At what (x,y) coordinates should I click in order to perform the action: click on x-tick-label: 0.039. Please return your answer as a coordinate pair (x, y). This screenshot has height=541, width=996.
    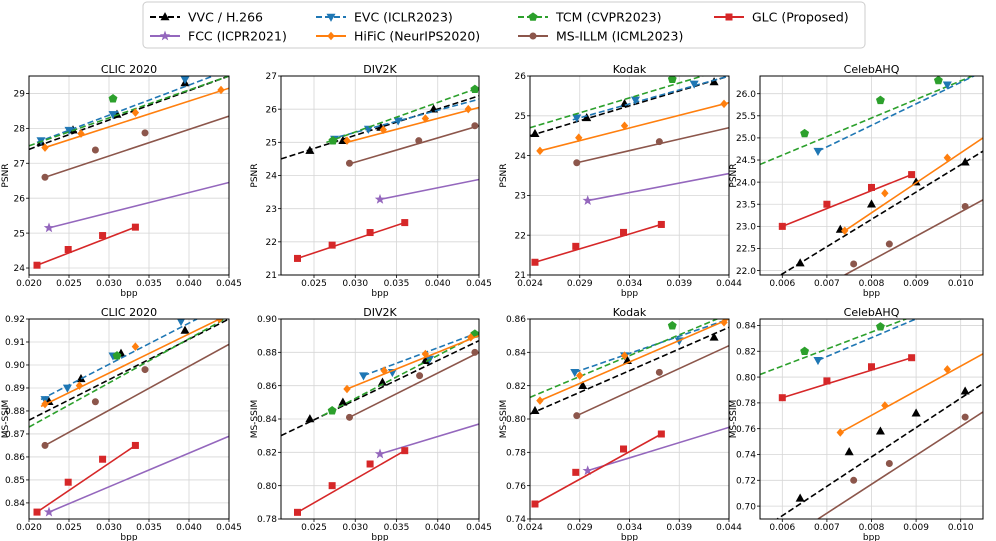
    Looking at the image, I should click on (679, 284).